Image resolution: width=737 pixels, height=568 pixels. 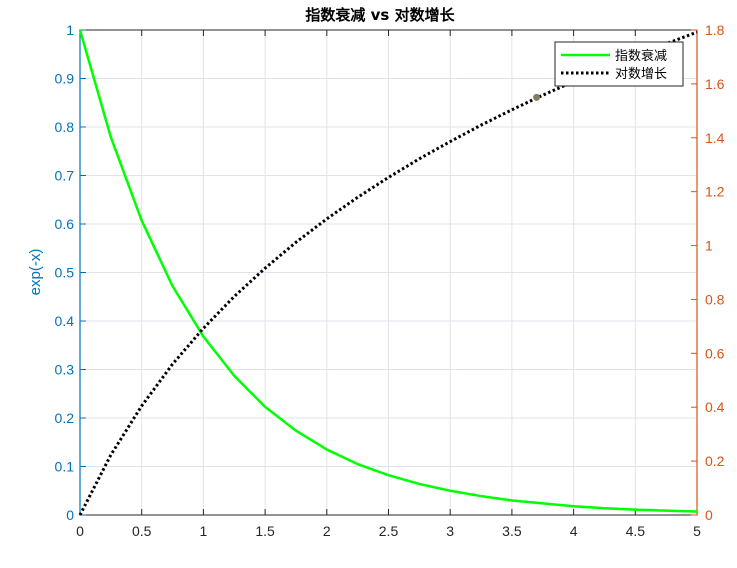 I want to click on legend-label-0: 指数衰减, so click(x=641, y=56).